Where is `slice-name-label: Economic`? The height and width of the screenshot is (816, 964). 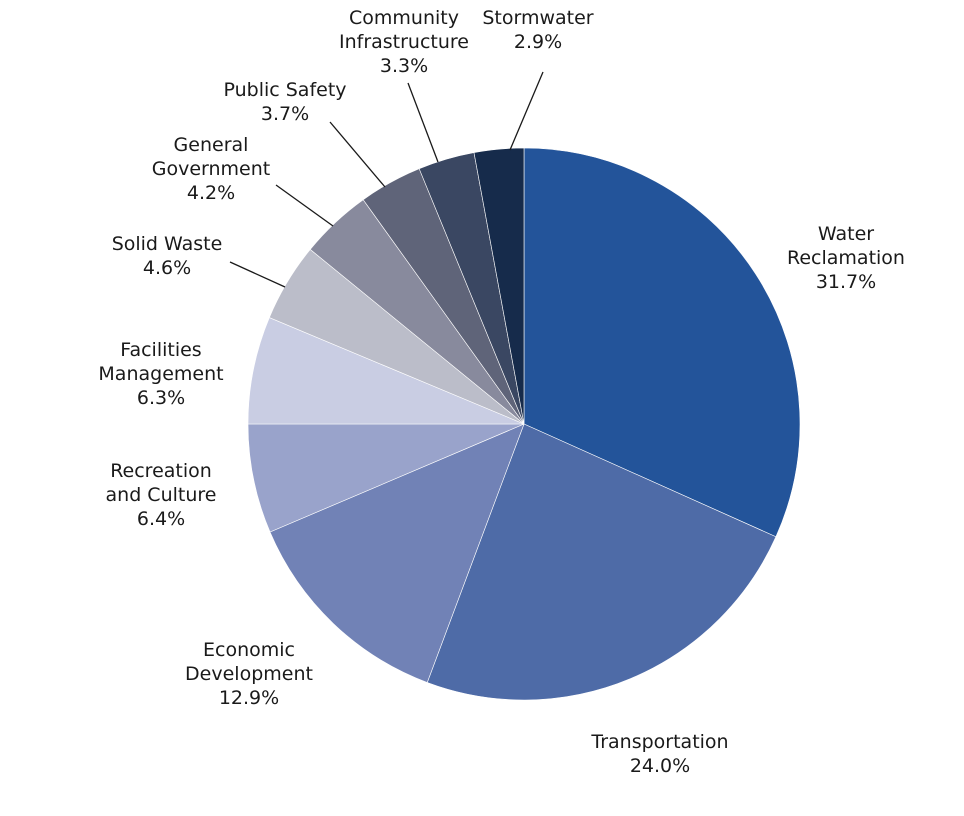 slice-name-label: Economic is located at coordinates (249, 650).